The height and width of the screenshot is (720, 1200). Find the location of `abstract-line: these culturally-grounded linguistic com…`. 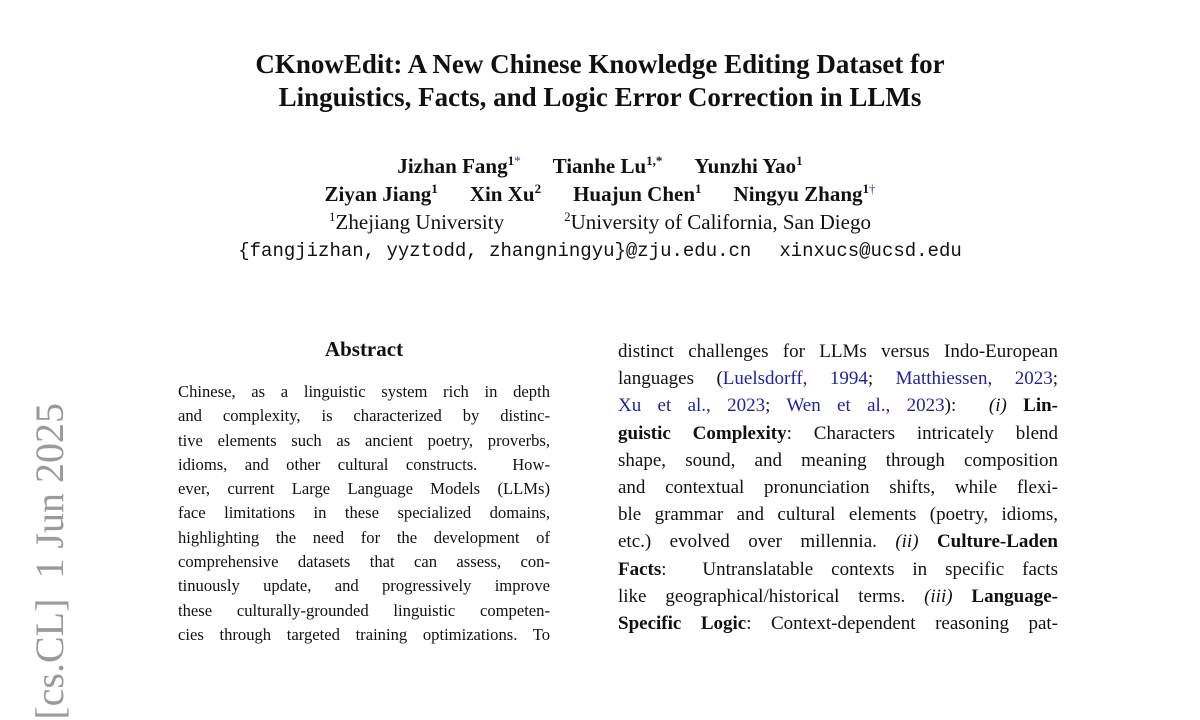

abstract-line: these culturally-grounded linguistic com… is located at coordinates (364, 610).